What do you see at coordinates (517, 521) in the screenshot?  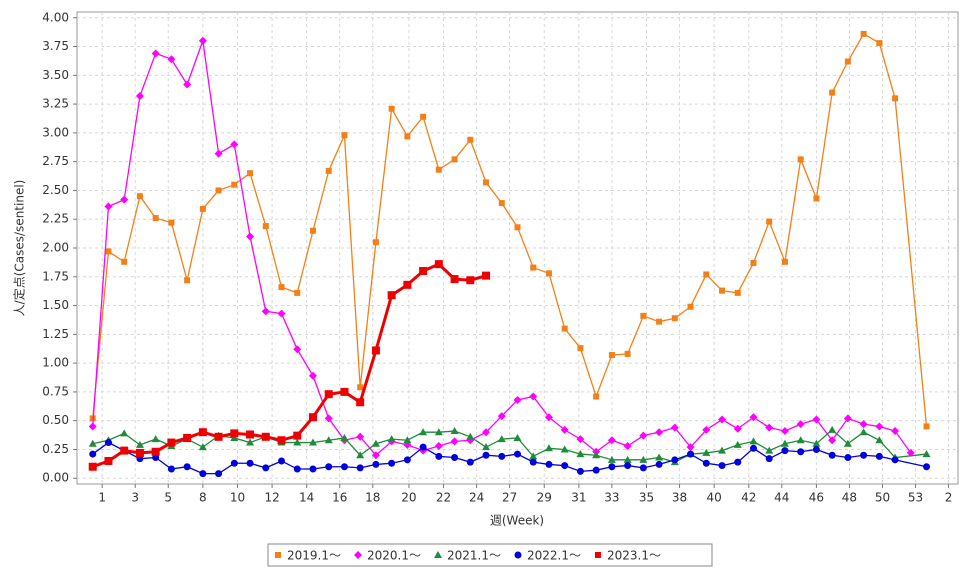 I see `x-axis-label: 週(Week)` at bounding box center [517, 521].